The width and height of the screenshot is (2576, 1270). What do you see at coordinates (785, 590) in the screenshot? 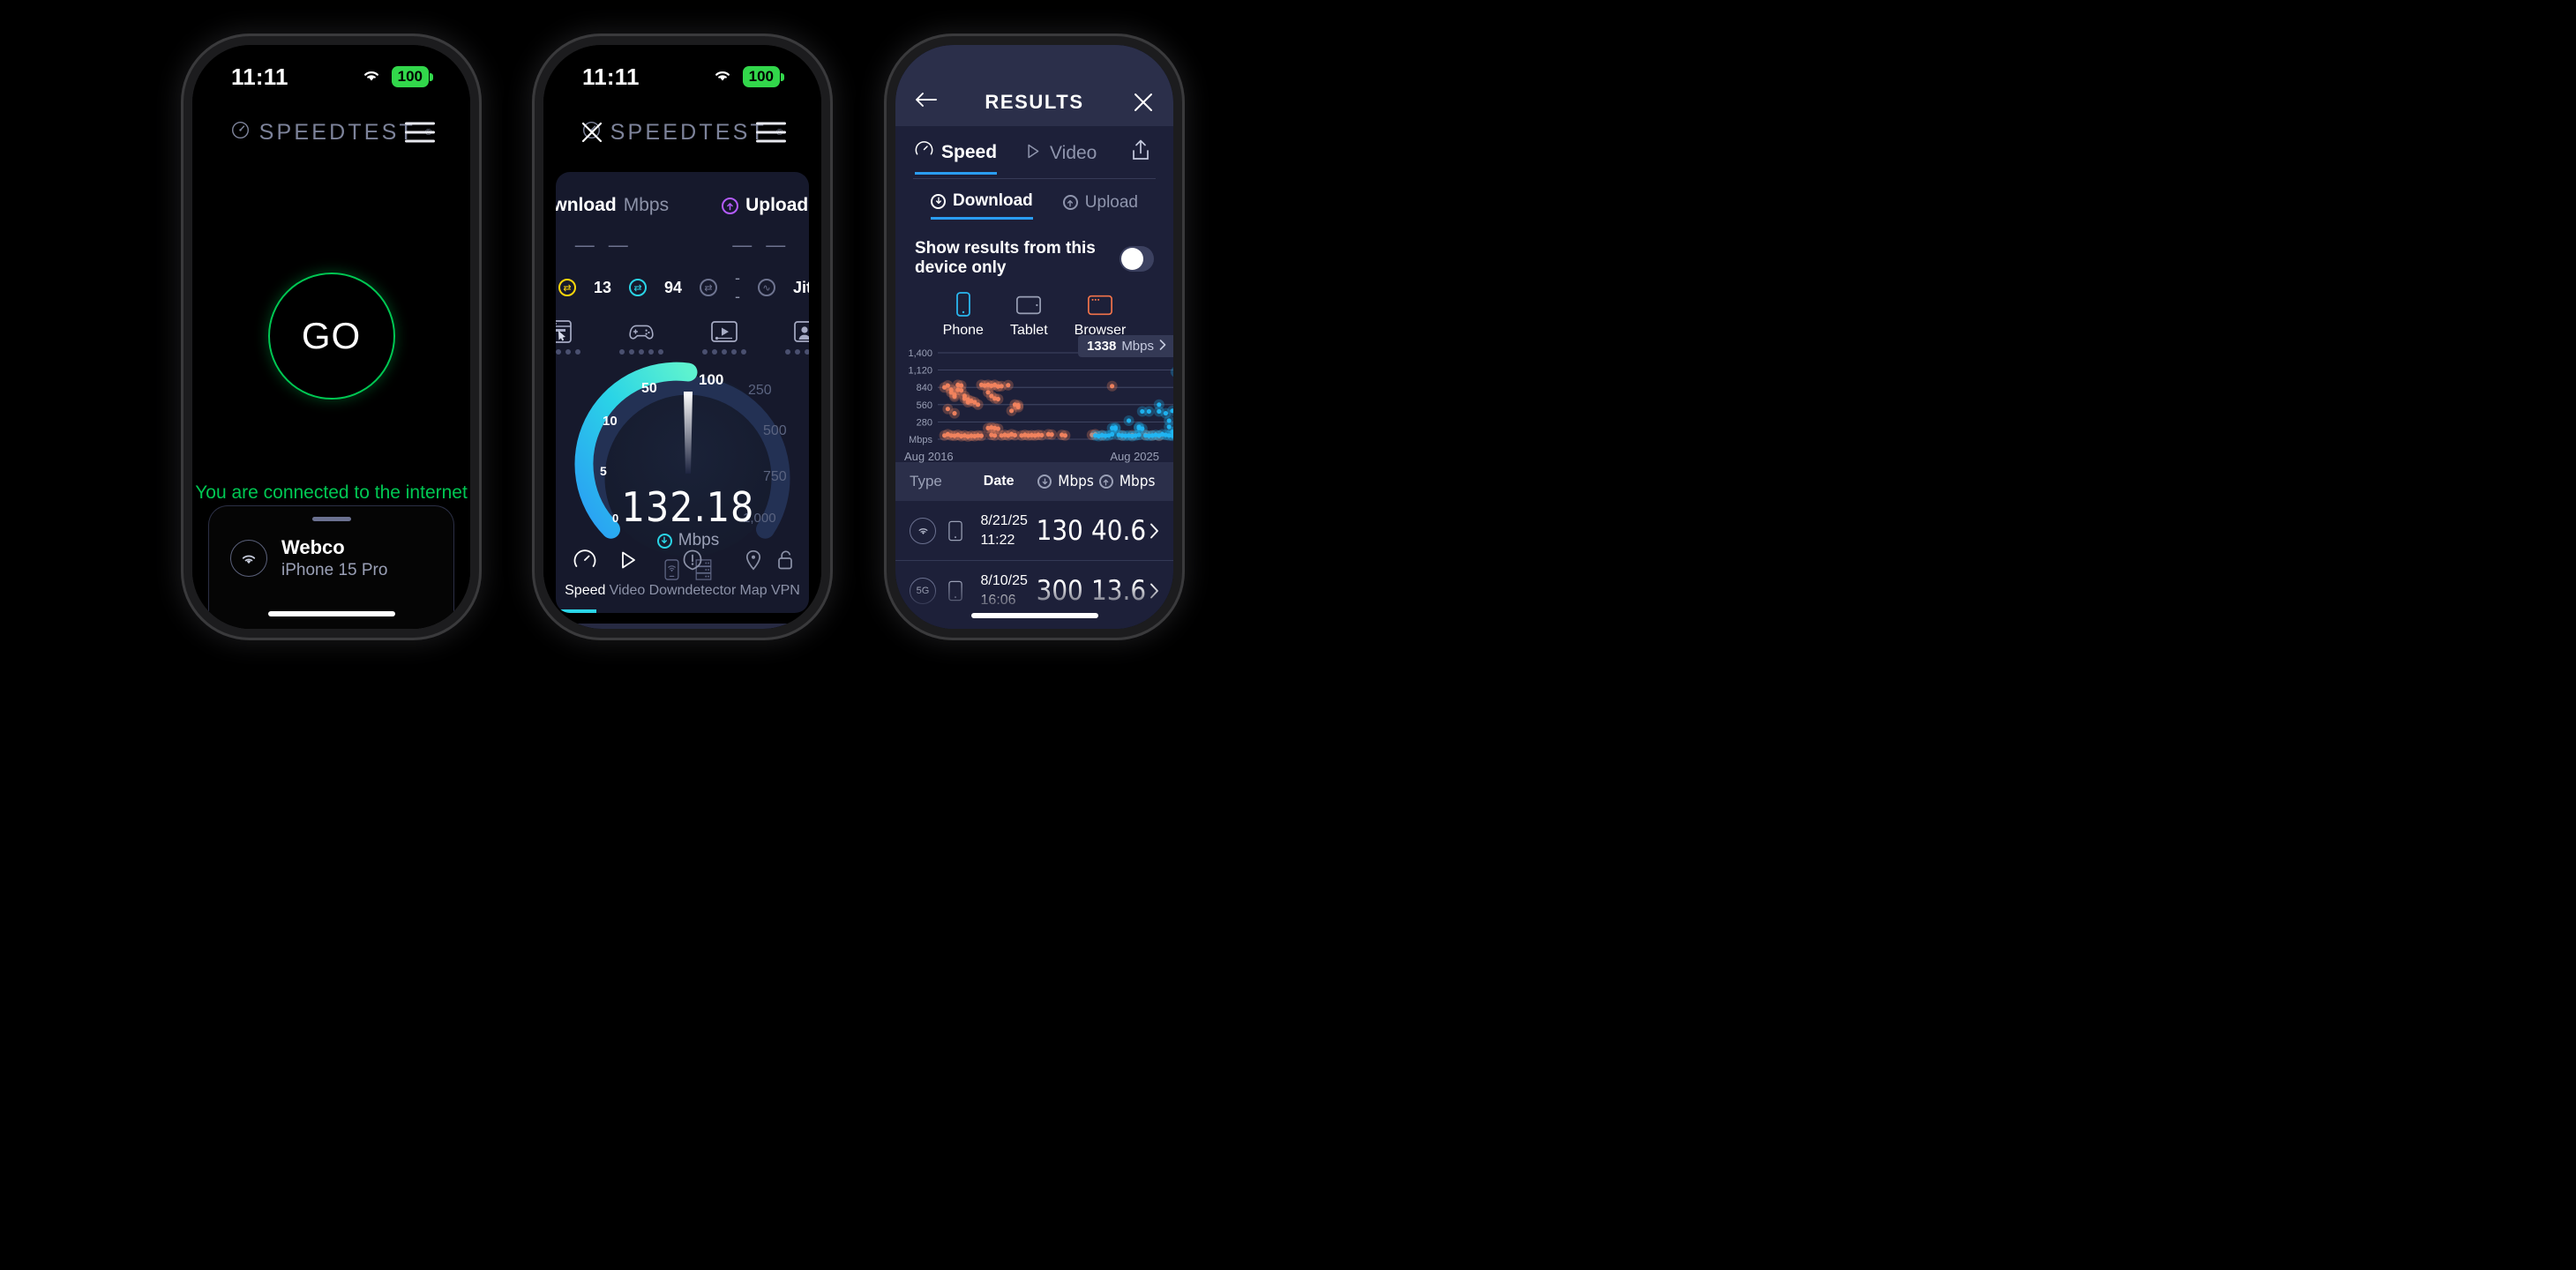
I see `tab-label: VPN` at bounding box center [785, 590].